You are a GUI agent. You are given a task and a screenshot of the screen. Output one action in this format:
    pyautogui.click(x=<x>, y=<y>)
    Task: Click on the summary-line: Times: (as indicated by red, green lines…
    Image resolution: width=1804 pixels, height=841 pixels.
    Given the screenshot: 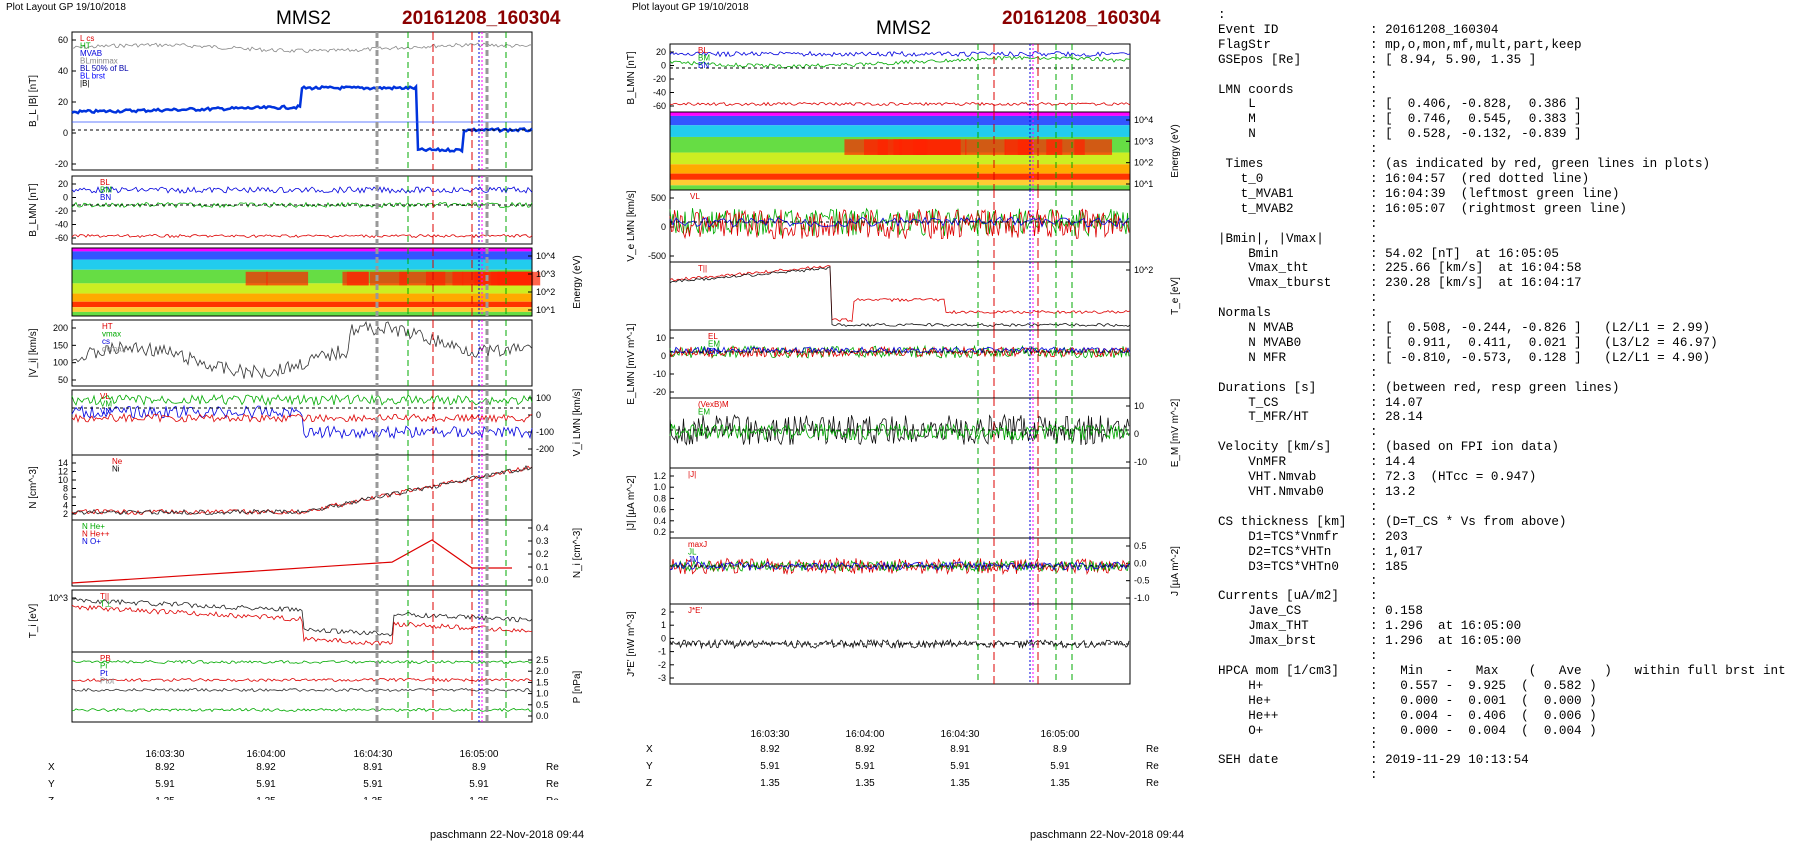 What is the action you would take?
    pyautogui.click(x=1502, y=164)
    